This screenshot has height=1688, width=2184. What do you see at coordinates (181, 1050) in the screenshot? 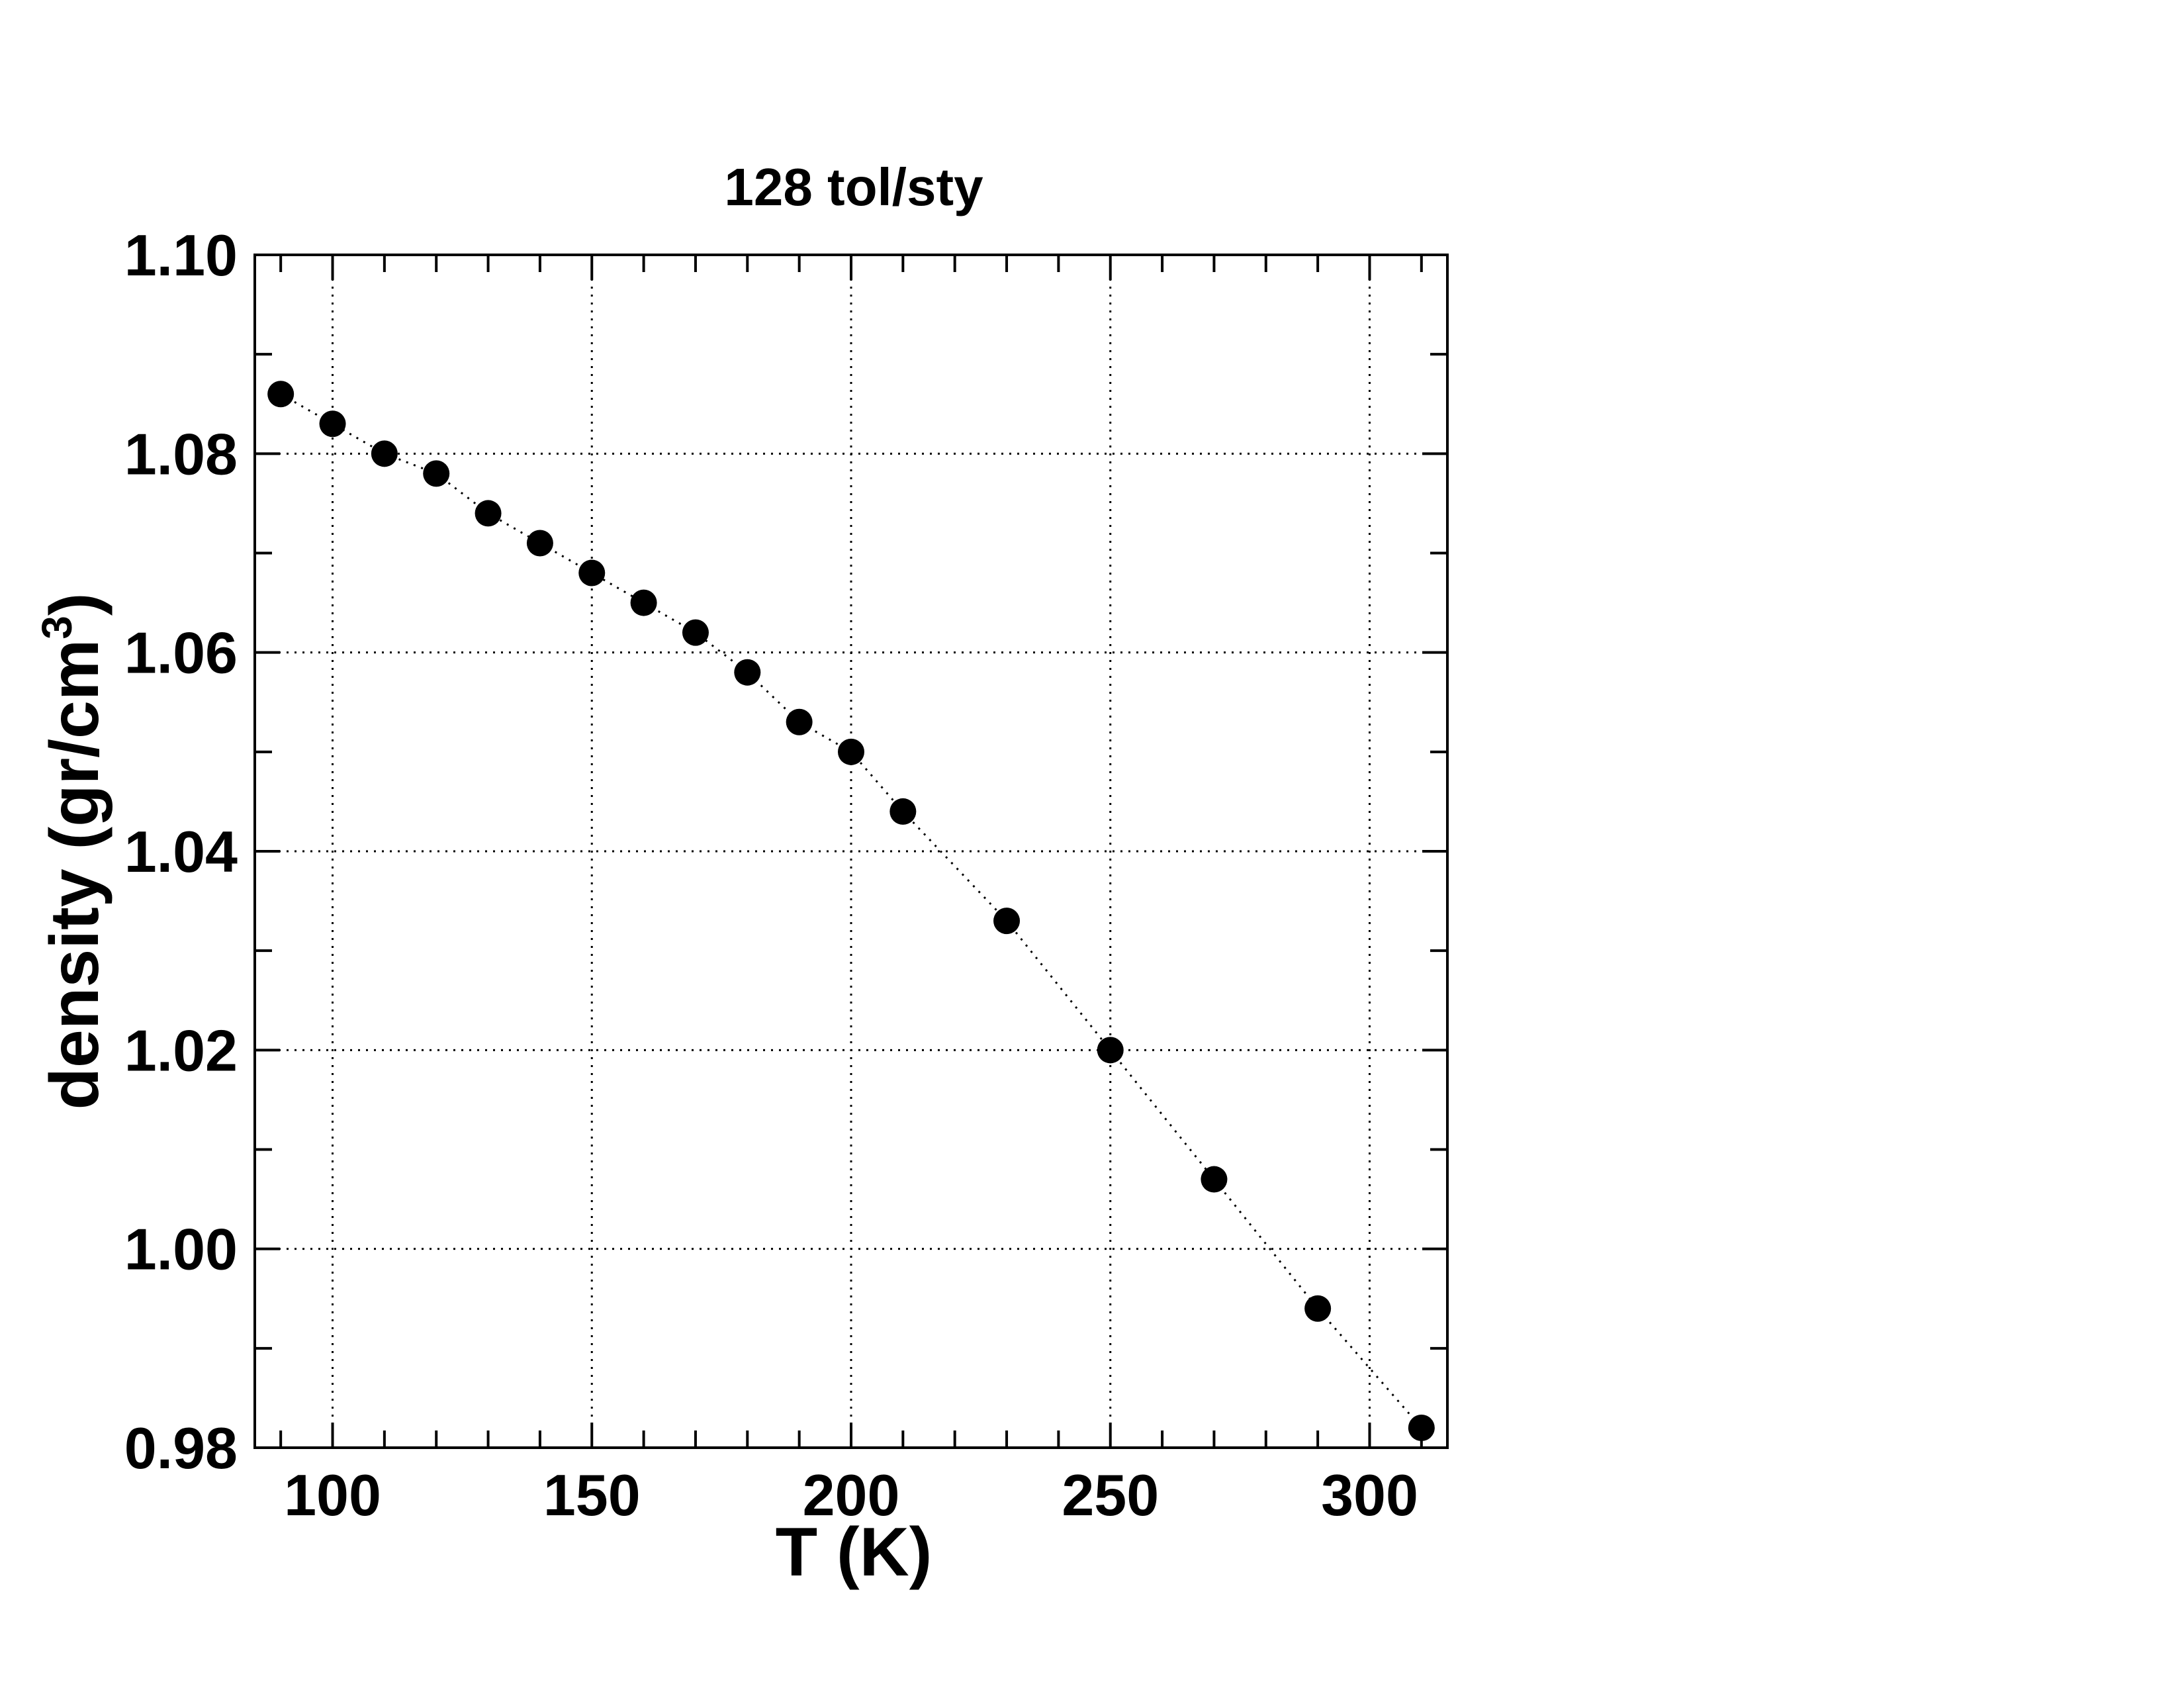
I see `y-tick-label: 1.02` at bounding box center [181, 1050].